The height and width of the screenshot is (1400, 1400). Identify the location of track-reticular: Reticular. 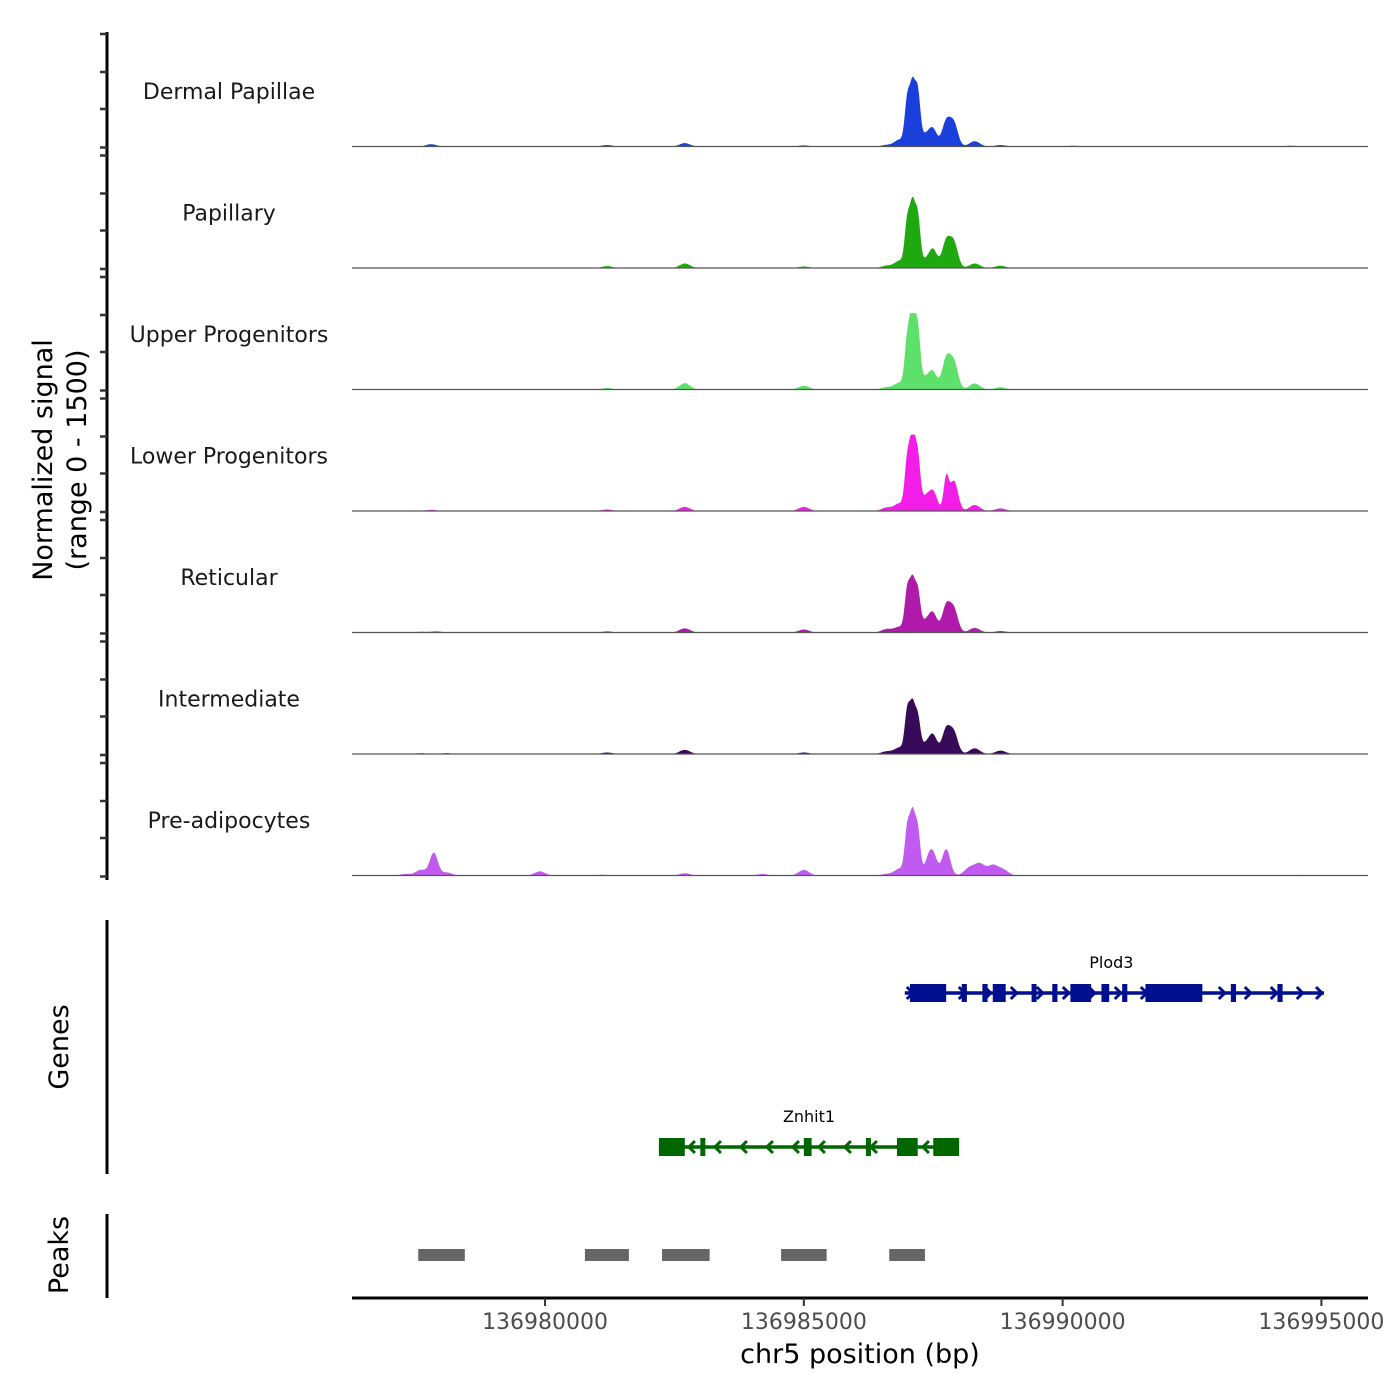
(774, 600).